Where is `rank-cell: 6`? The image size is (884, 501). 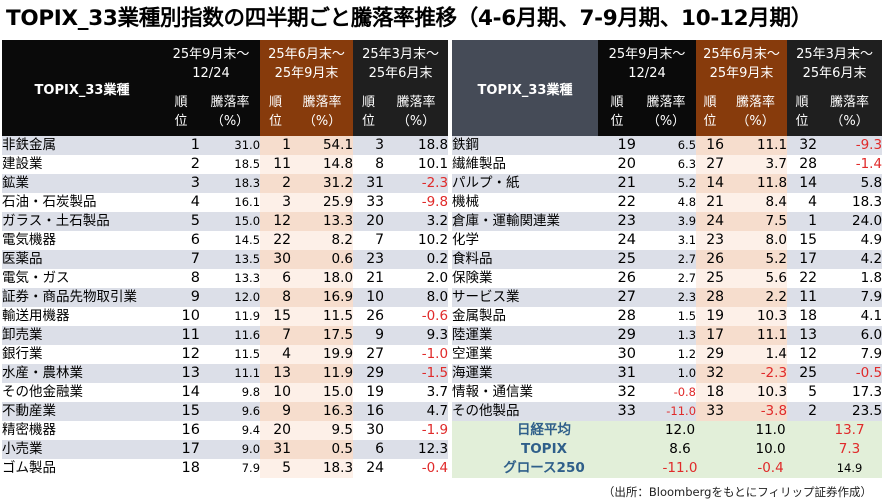
rank-cell: 6 is located at coordinates (276, 278).